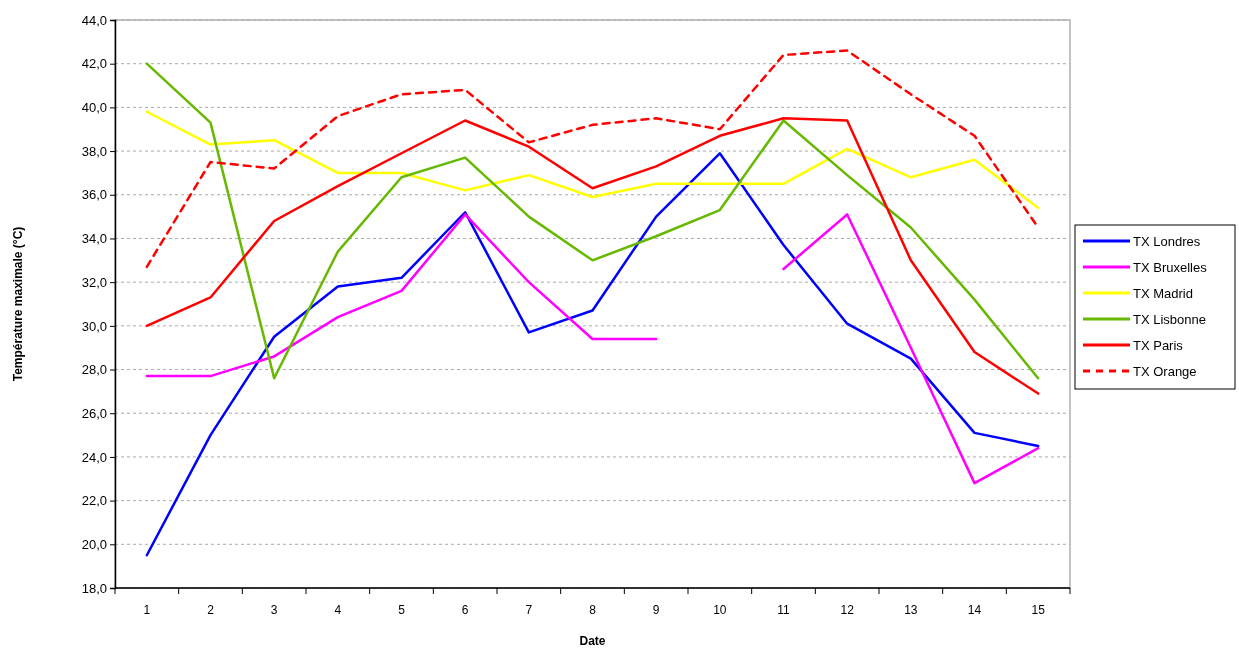 The height and width of the screenshot is (648, 1239). I want to click on x-tick-label: 7, so click(529, 610).